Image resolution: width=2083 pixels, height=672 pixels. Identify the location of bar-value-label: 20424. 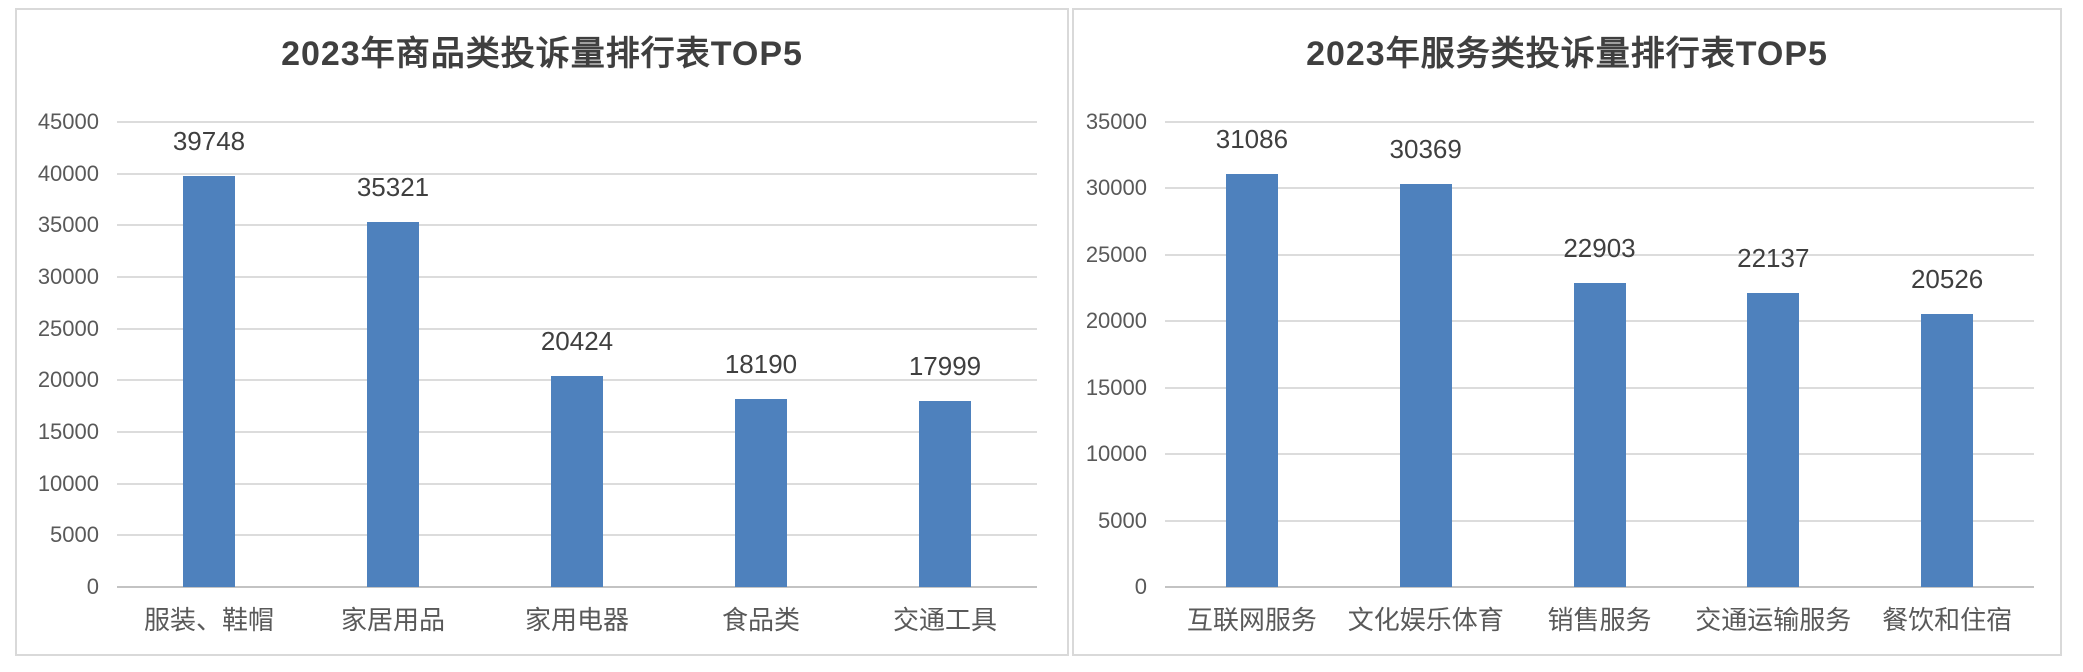
(577, 340).